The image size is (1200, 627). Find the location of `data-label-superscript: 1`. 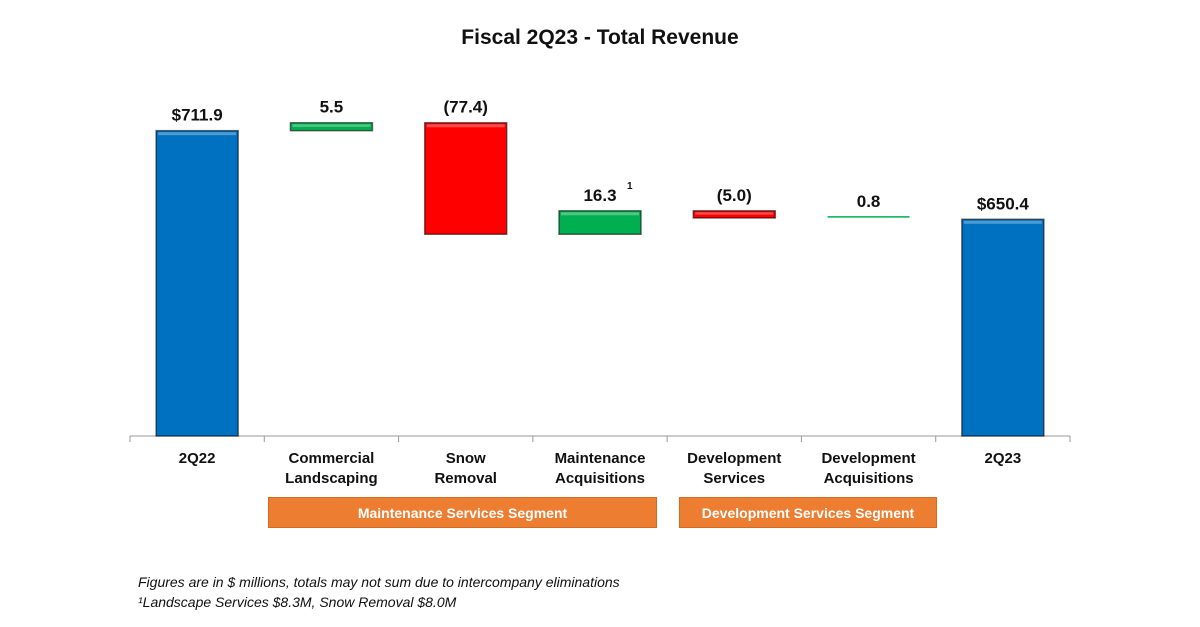

data-label-superscript: 1 is located at coordinates (630, 186).